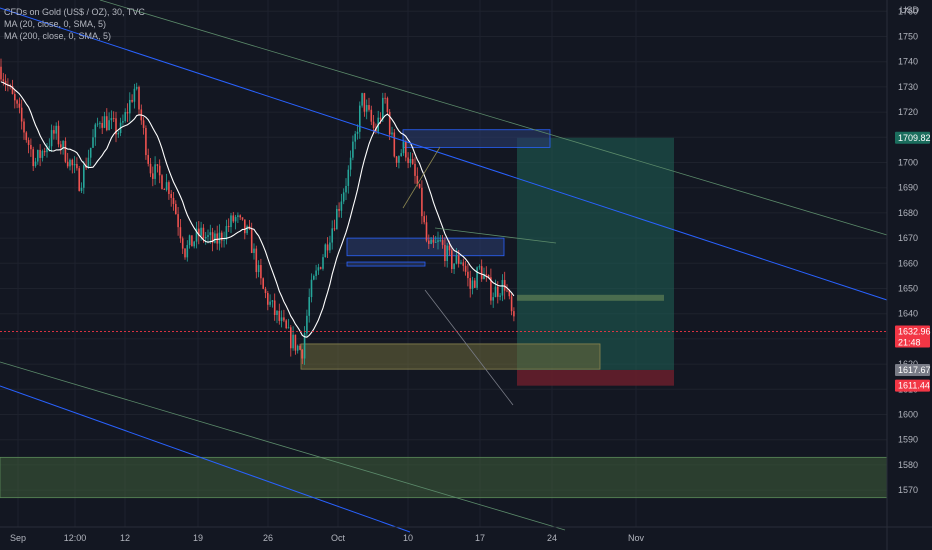 The width and height of the screenshot is (932, 550). What do you see at coordinates (18, 538) in the screenshot?
I see `x-tick-label: Sep` at bounding box center [18, 538].